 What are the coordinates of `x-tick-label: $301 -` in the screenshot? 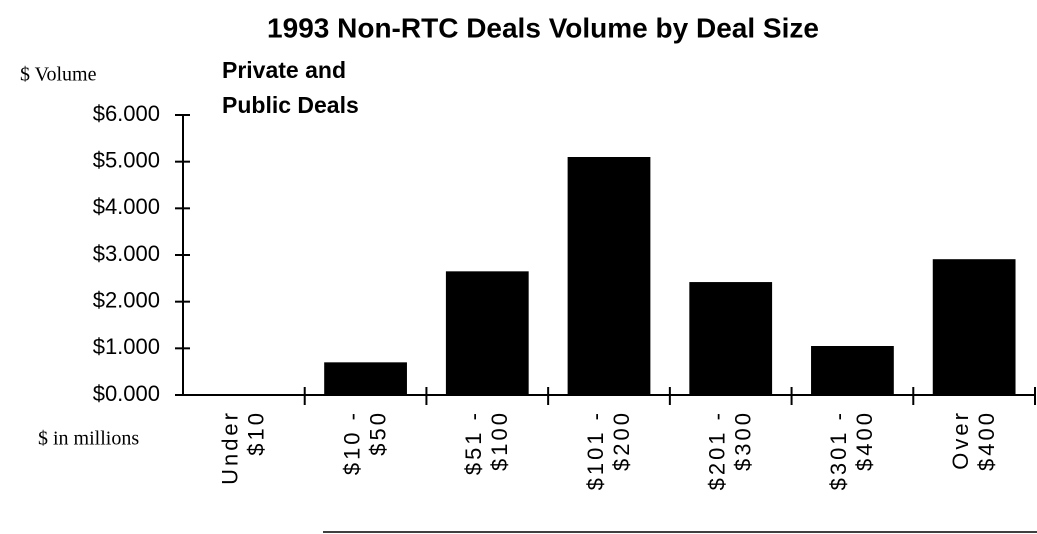 It's located at (838, 450).